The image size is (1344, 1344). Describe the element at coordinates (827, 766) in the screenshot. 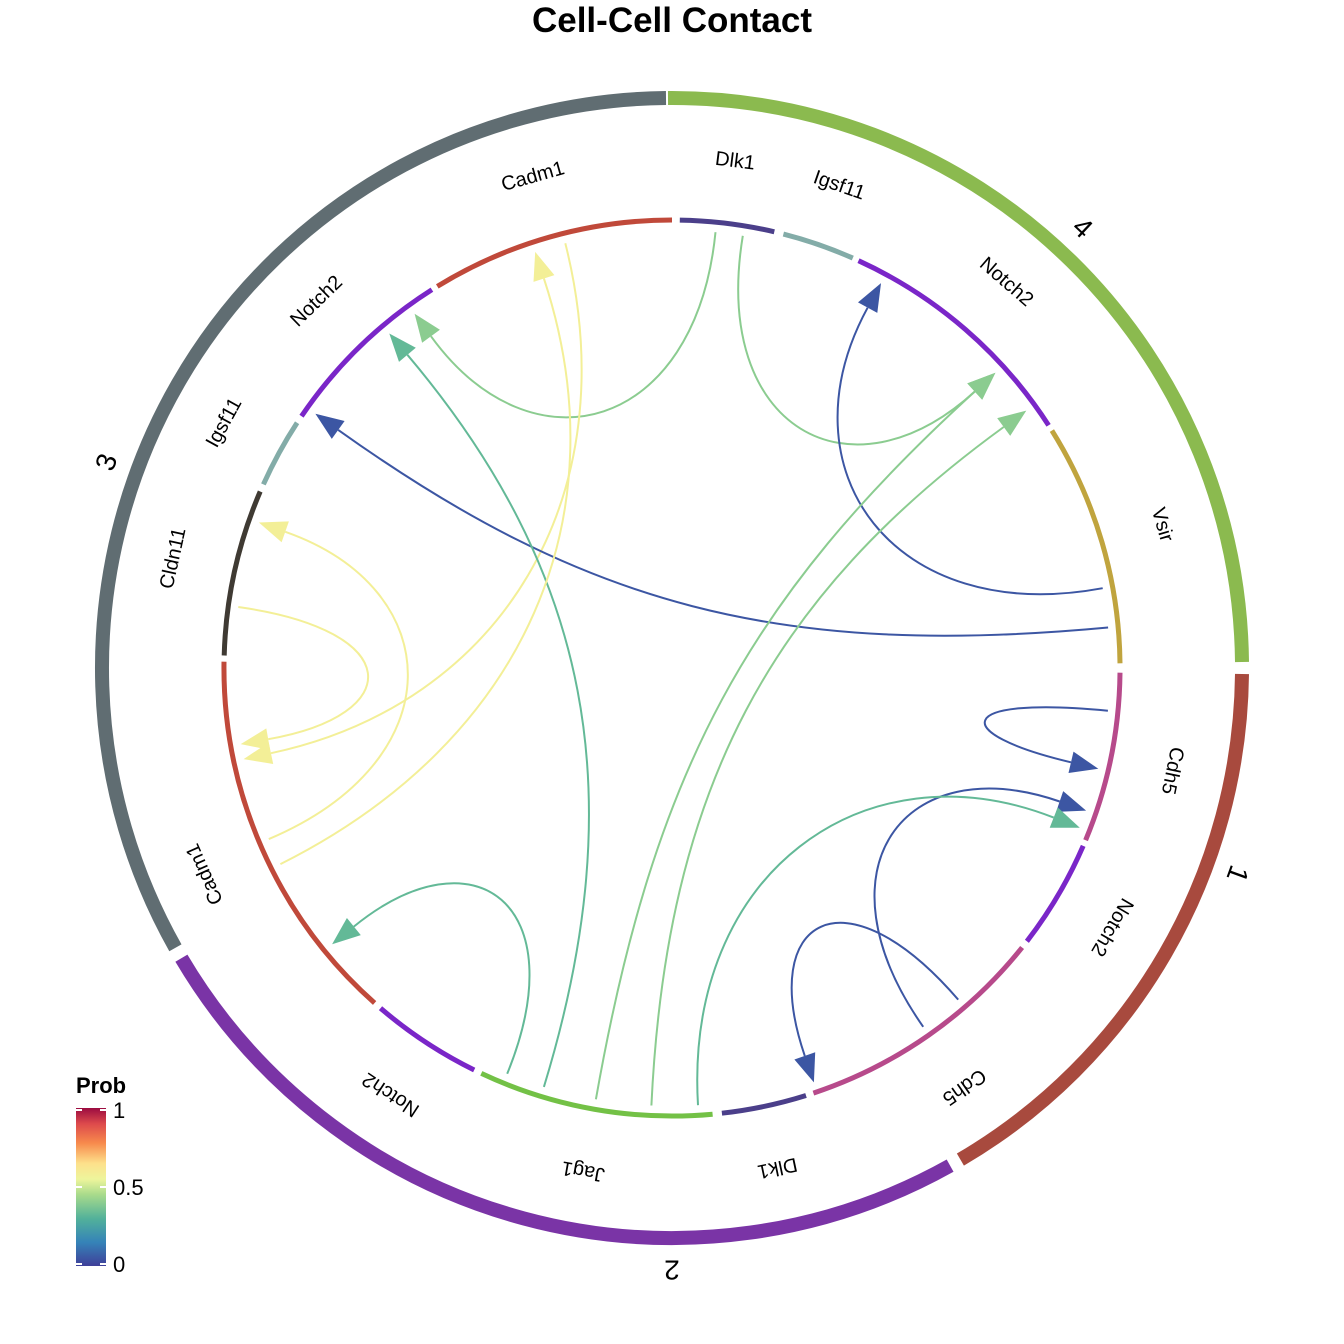

I see `link-dlk1-2--to-notch2-4-` at that location.